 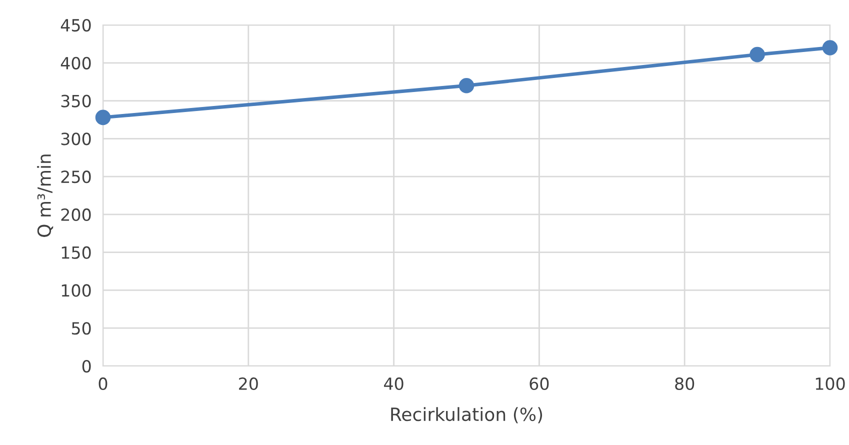 I want to click on y-tick-label: 0, so click(x=86, y=366).